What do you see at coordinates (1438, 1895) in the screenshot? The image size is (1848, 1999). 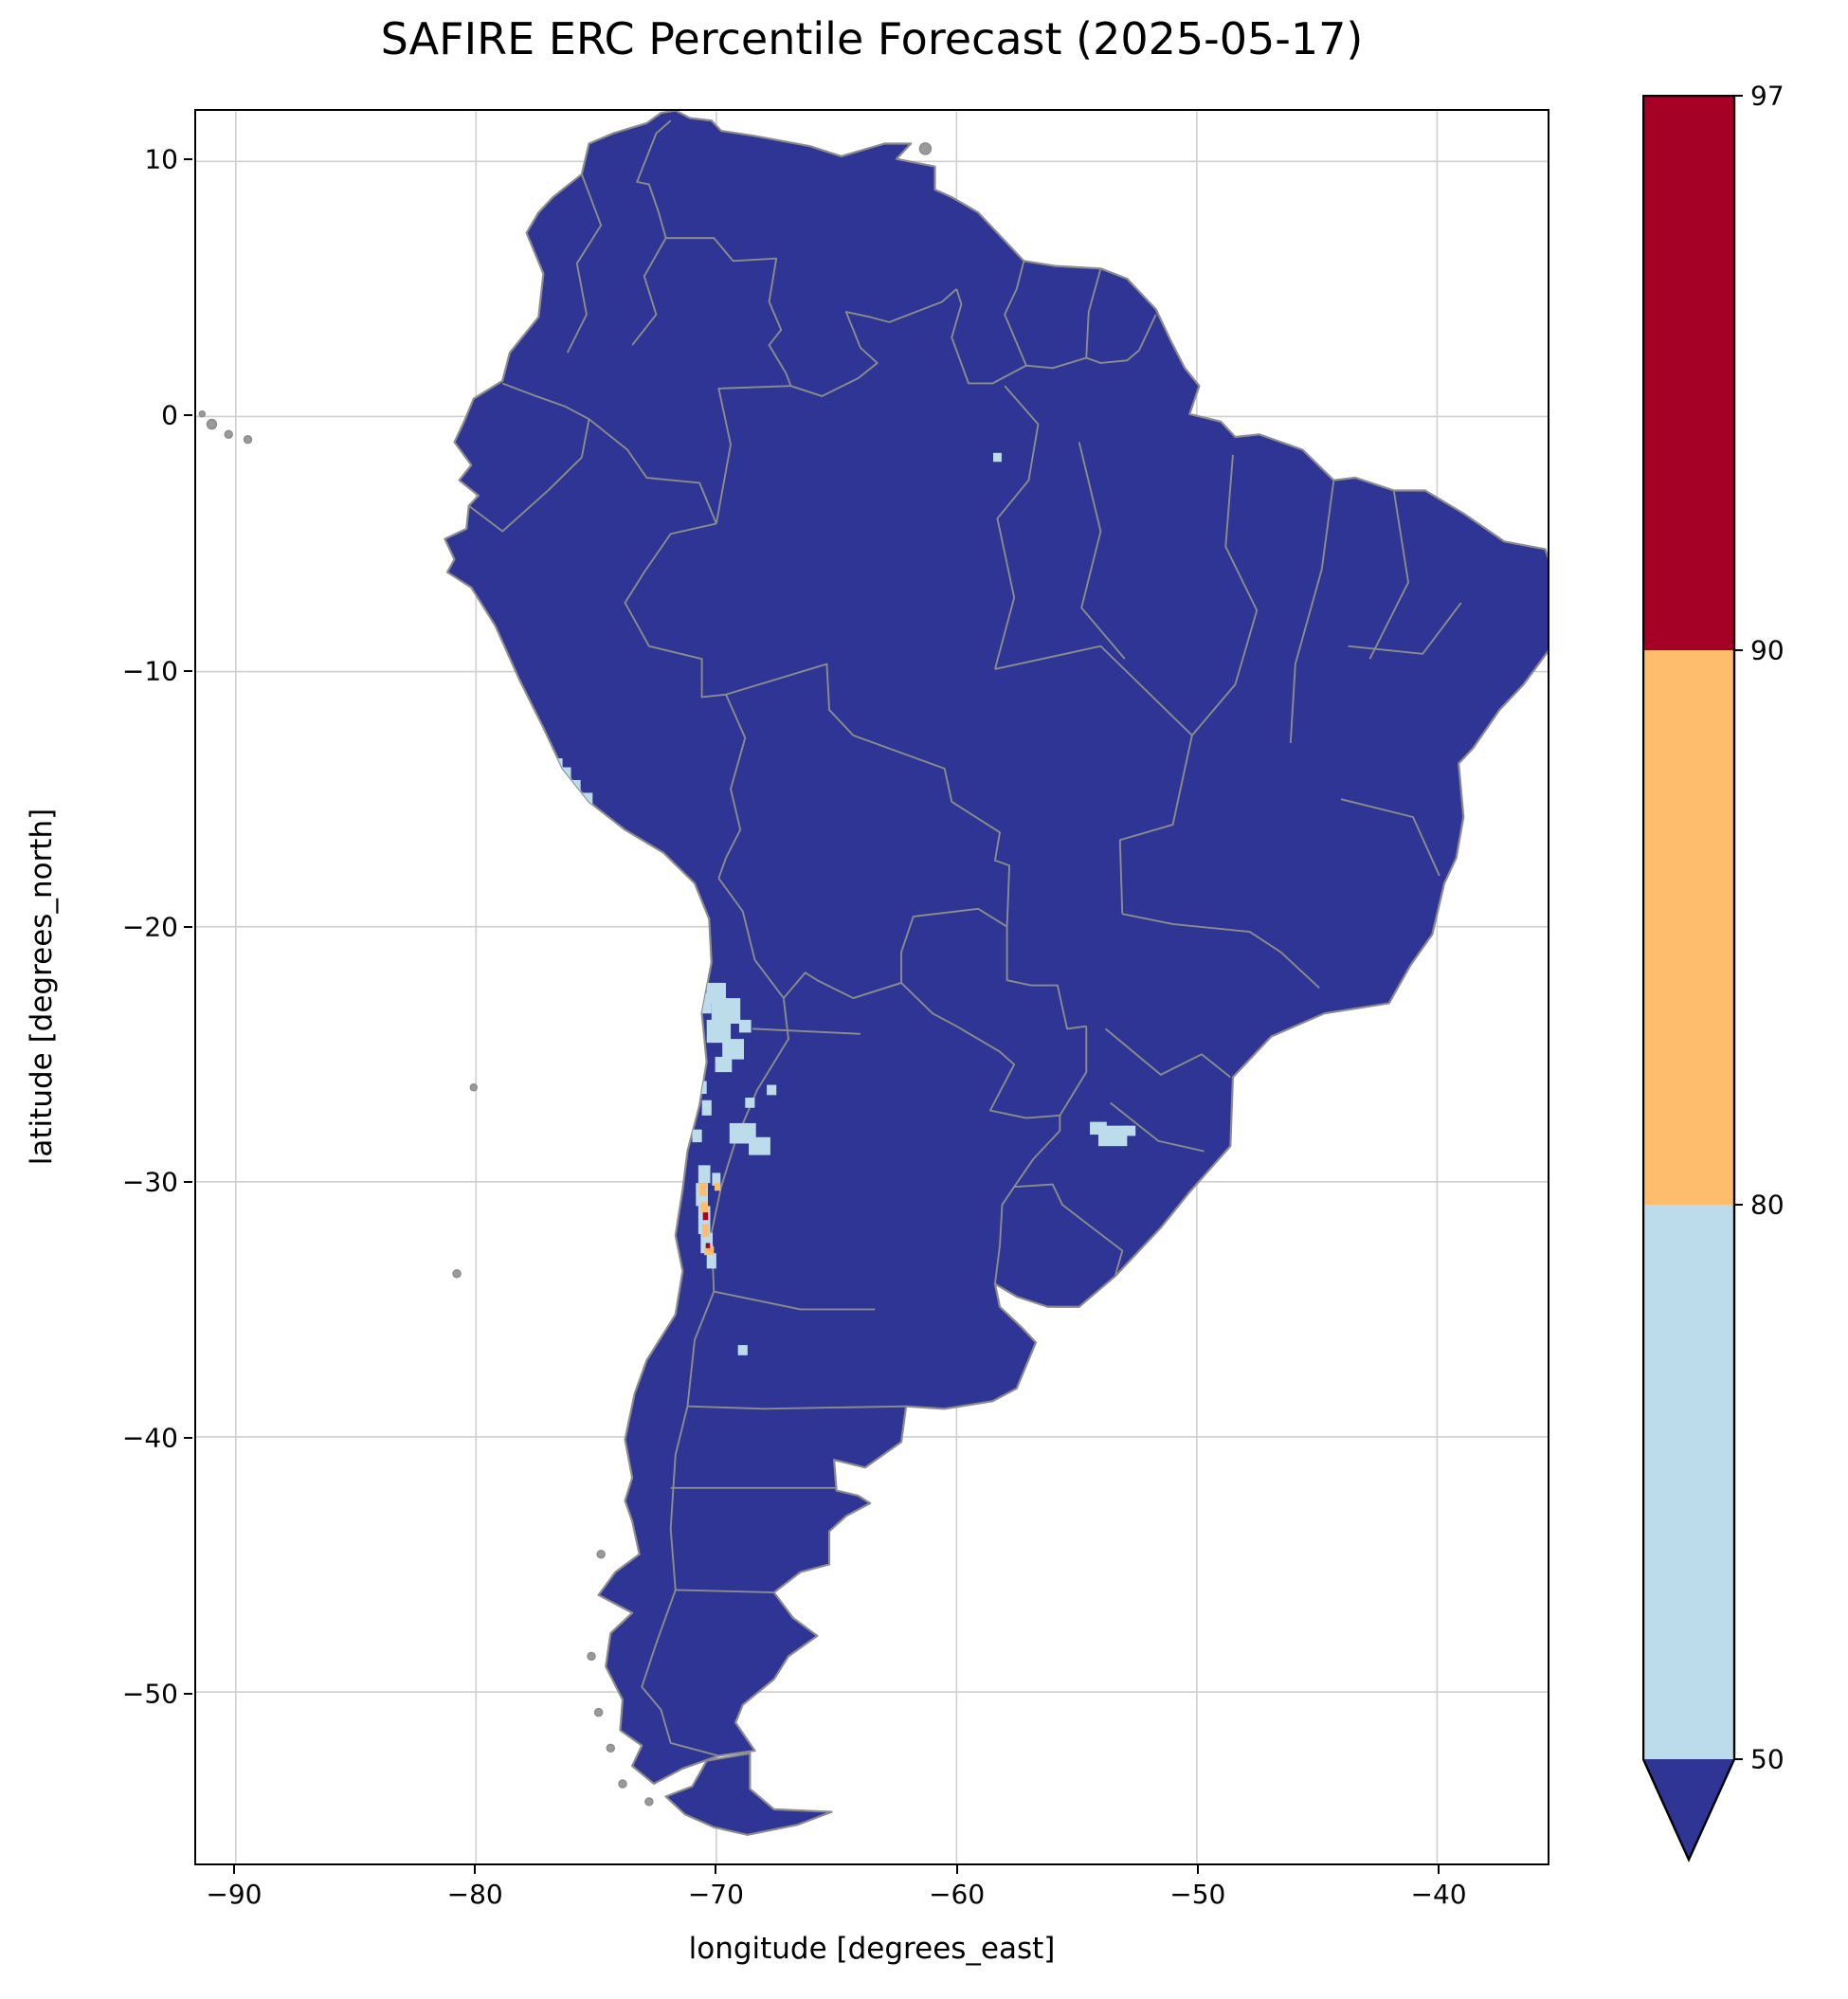 I see `x-tick-label: −40` at bounding box center [1438, 1895].